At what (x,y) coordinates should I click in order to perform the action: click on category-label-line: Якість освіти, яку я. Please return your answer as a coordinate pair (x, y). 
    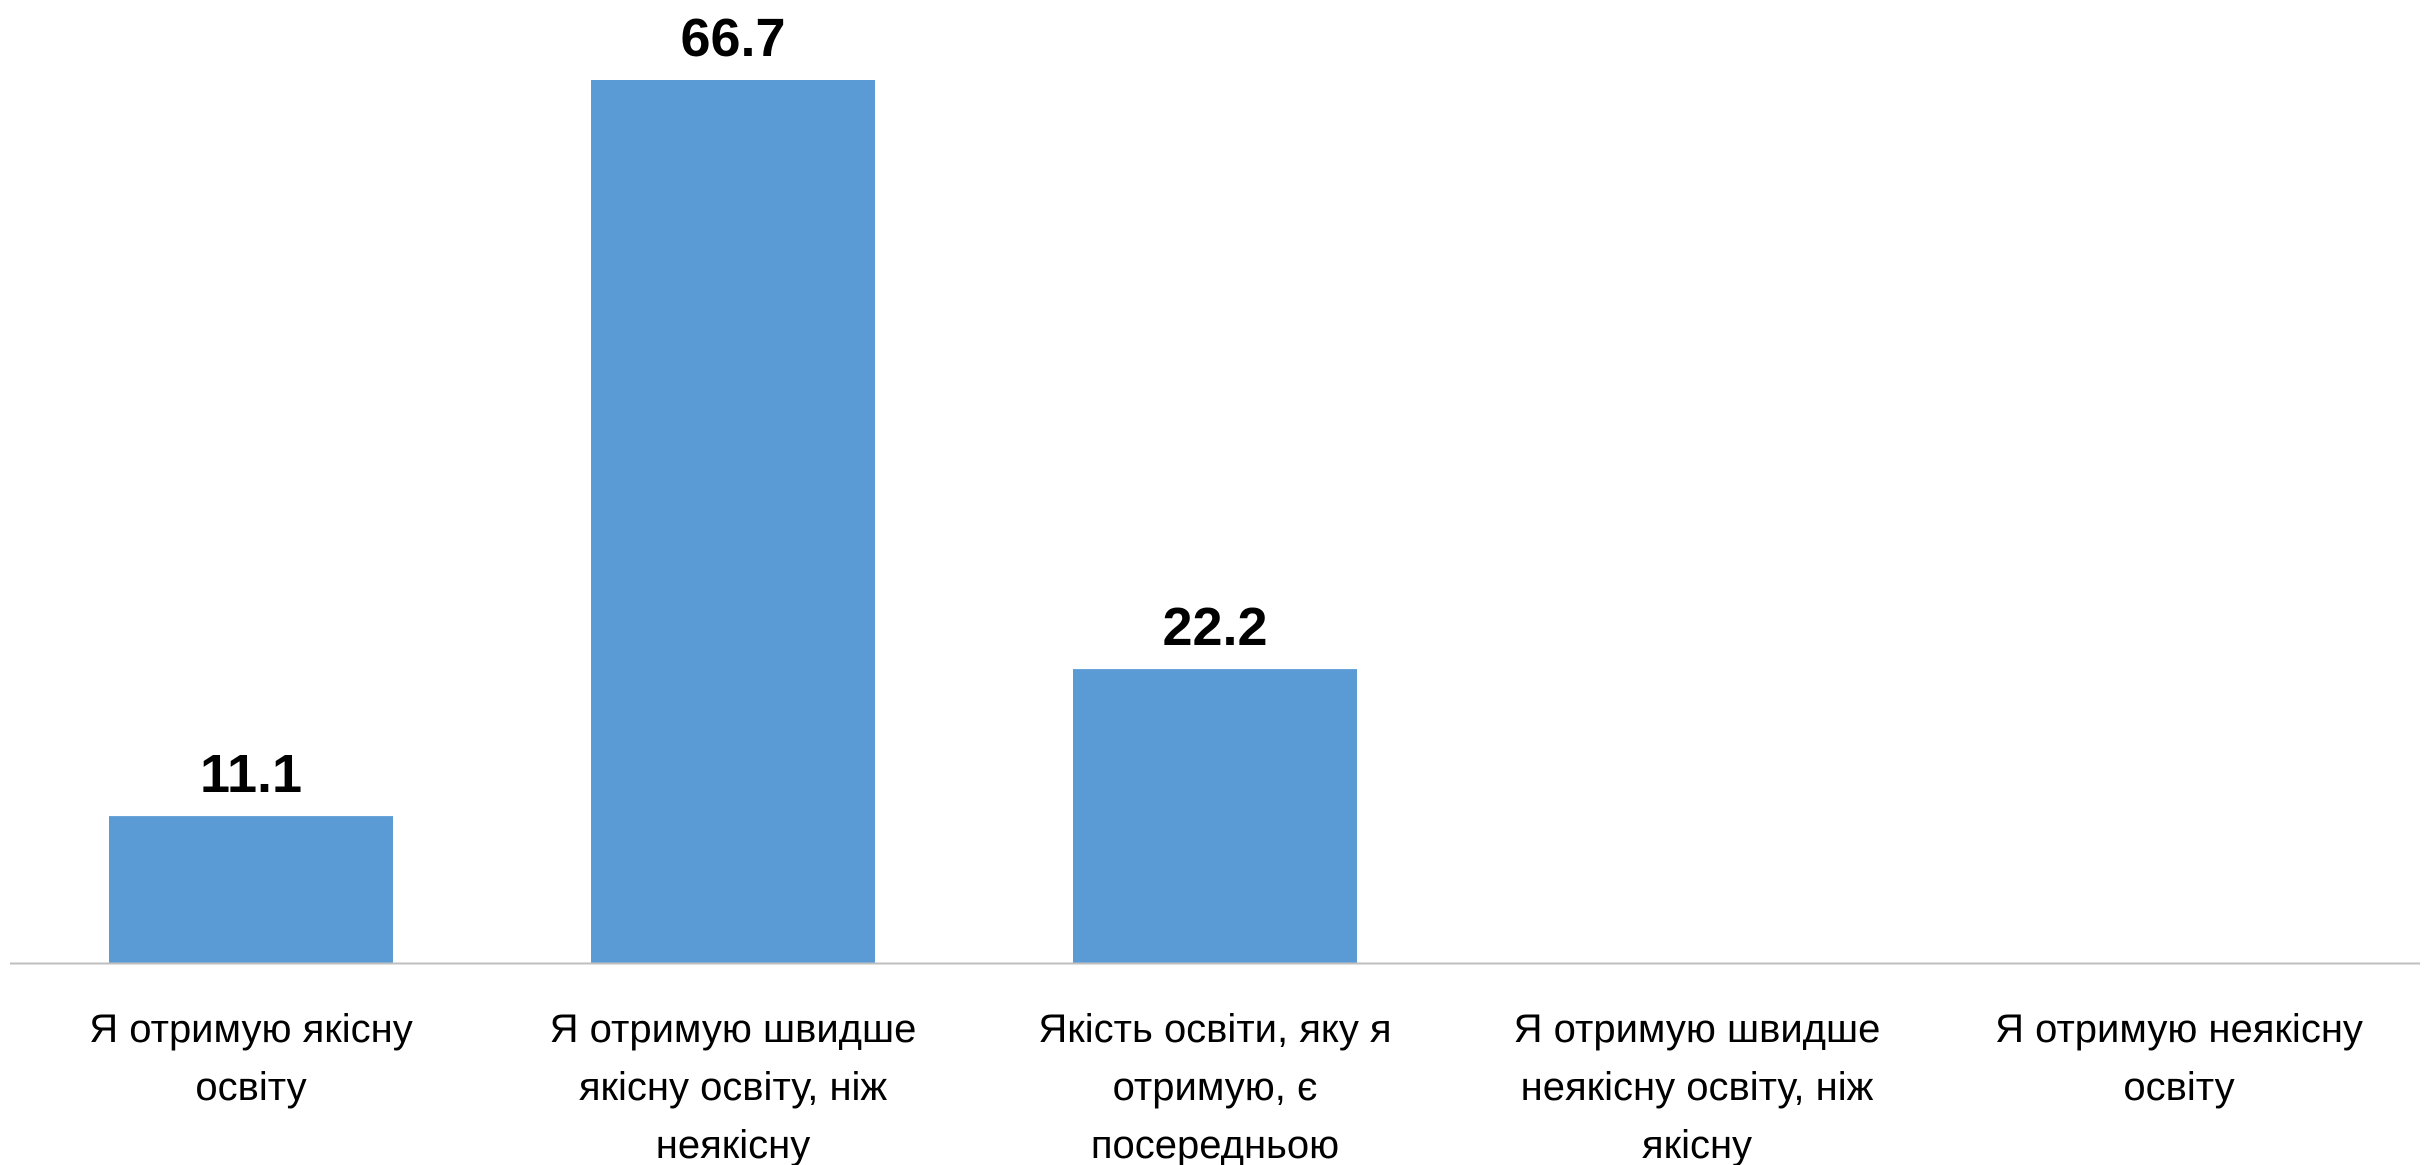
    Looking at the image, I should click on (1214, 1029).